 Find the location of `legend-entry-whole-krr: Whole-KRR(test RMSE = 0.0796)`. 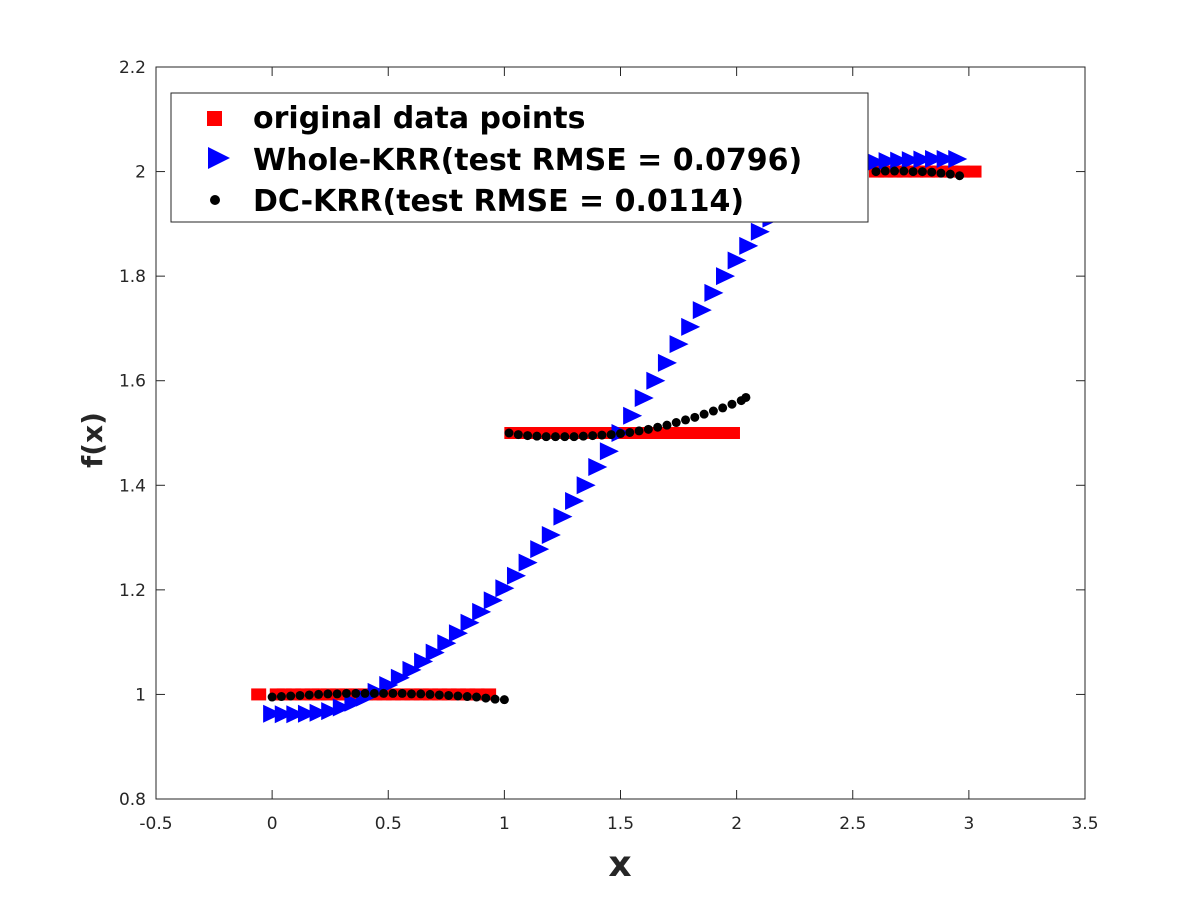

legend-entry-whole-krr: Whole-KRR(test RMSE = 0.0796) is located at coordinates (527, 160).